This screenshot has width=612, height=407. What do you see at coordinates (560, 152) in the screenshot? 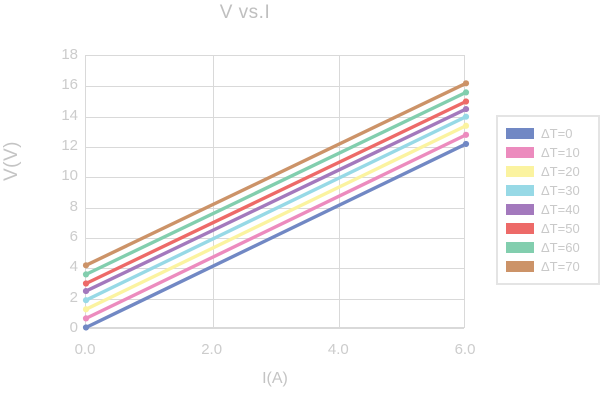
I see `legend-item-label: ΔT=10` at bounding box center [560, 152].